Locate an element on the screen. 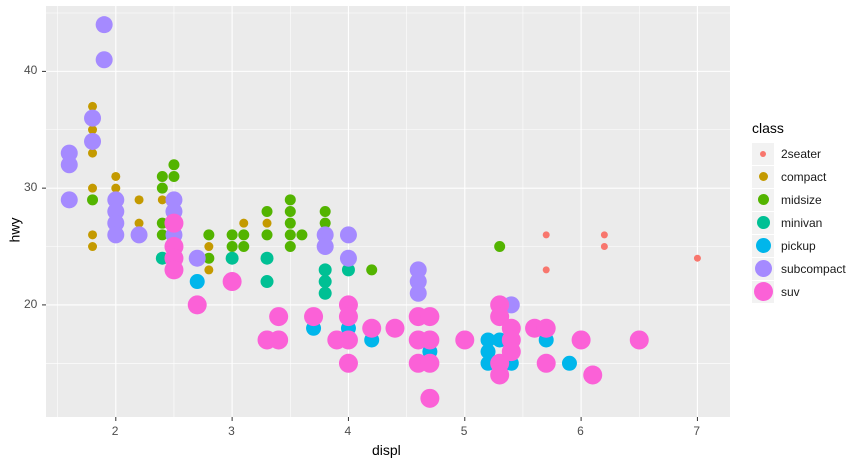  legend-title: class is located at coordinates (768, 128).